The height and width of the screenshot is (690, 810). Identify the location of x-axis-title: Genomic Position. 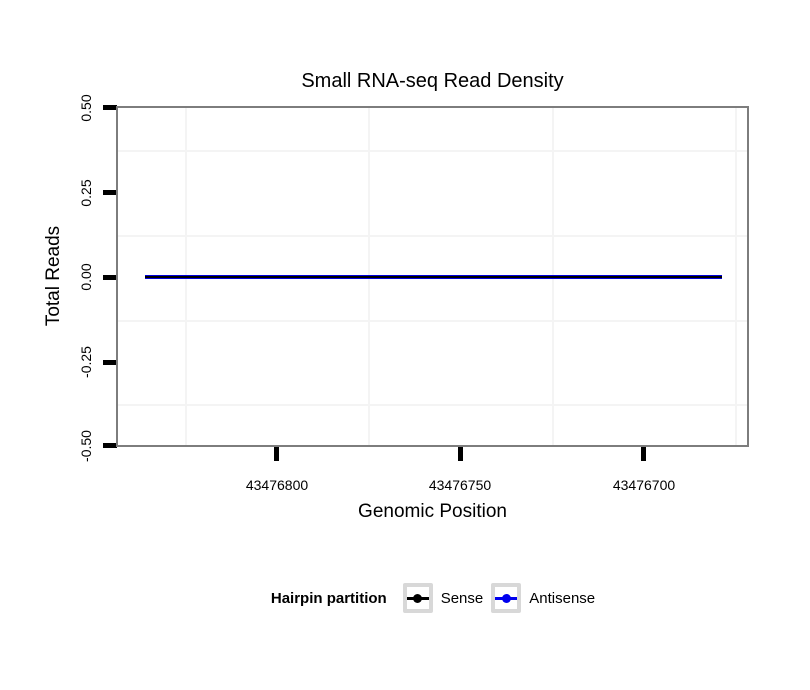
(432, 511).